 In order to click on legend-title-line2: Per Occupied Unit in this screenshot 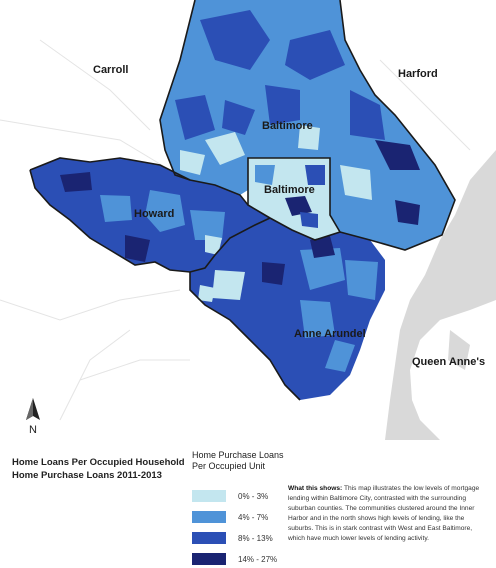, I will do `click(229, 466)`.